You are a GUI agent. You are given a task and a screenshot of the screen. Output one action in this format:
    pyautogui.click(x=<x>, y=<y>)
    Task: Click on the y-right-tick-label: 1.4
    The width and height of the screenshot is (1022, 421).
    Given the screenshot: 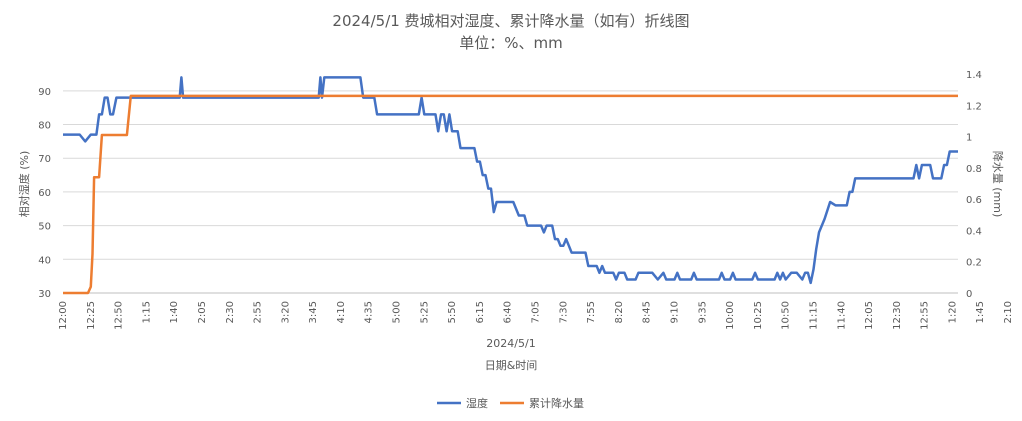 What is the action you would take?
    pyautogui.click(x=974, y=75)
    